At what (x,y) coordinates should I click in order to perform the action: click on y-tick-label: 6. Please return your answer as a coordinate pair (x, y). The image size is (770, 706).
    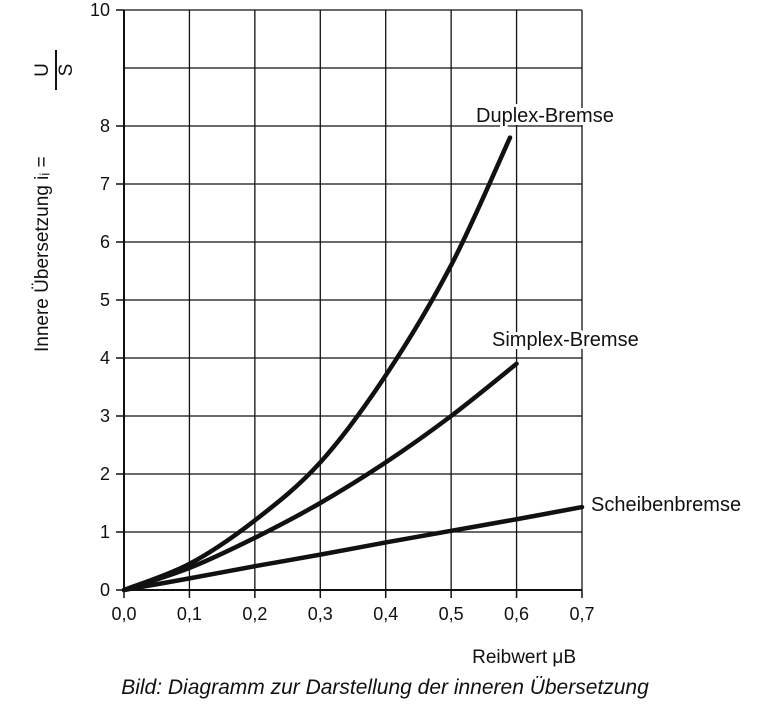
    Looking at the image, I should click on (105, 242).